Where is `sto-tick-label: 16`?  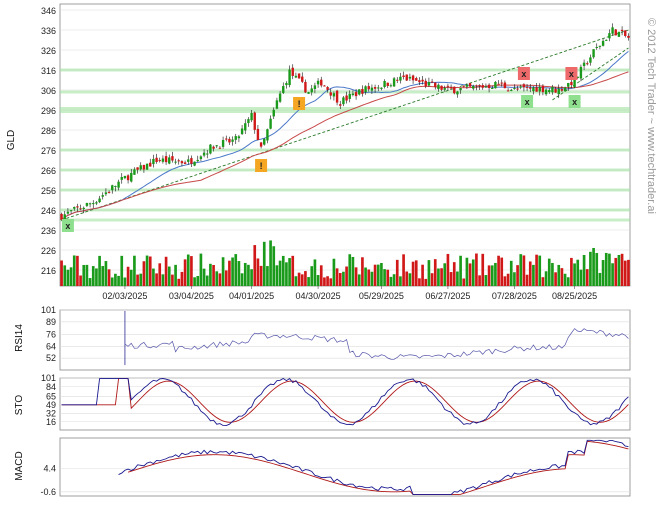 sto-tick-label: 16 is located at coordinates (51, 422).